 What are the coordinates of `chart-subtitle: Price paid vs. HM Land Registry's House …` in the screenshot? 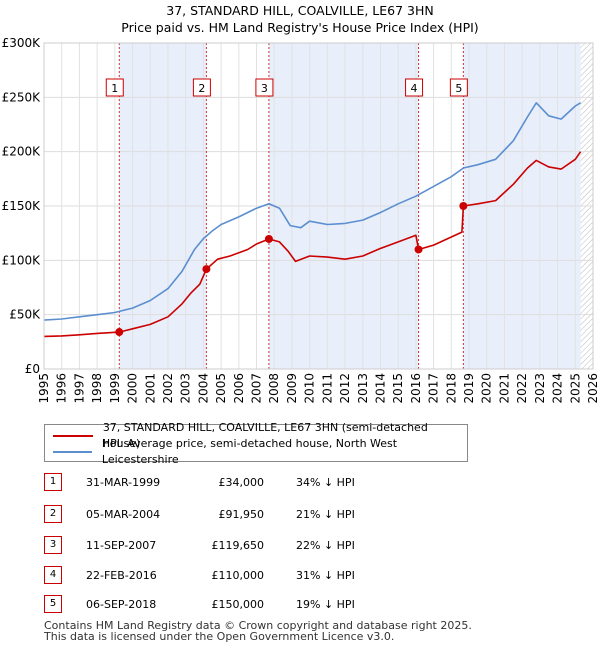 It's located at (300, 27).